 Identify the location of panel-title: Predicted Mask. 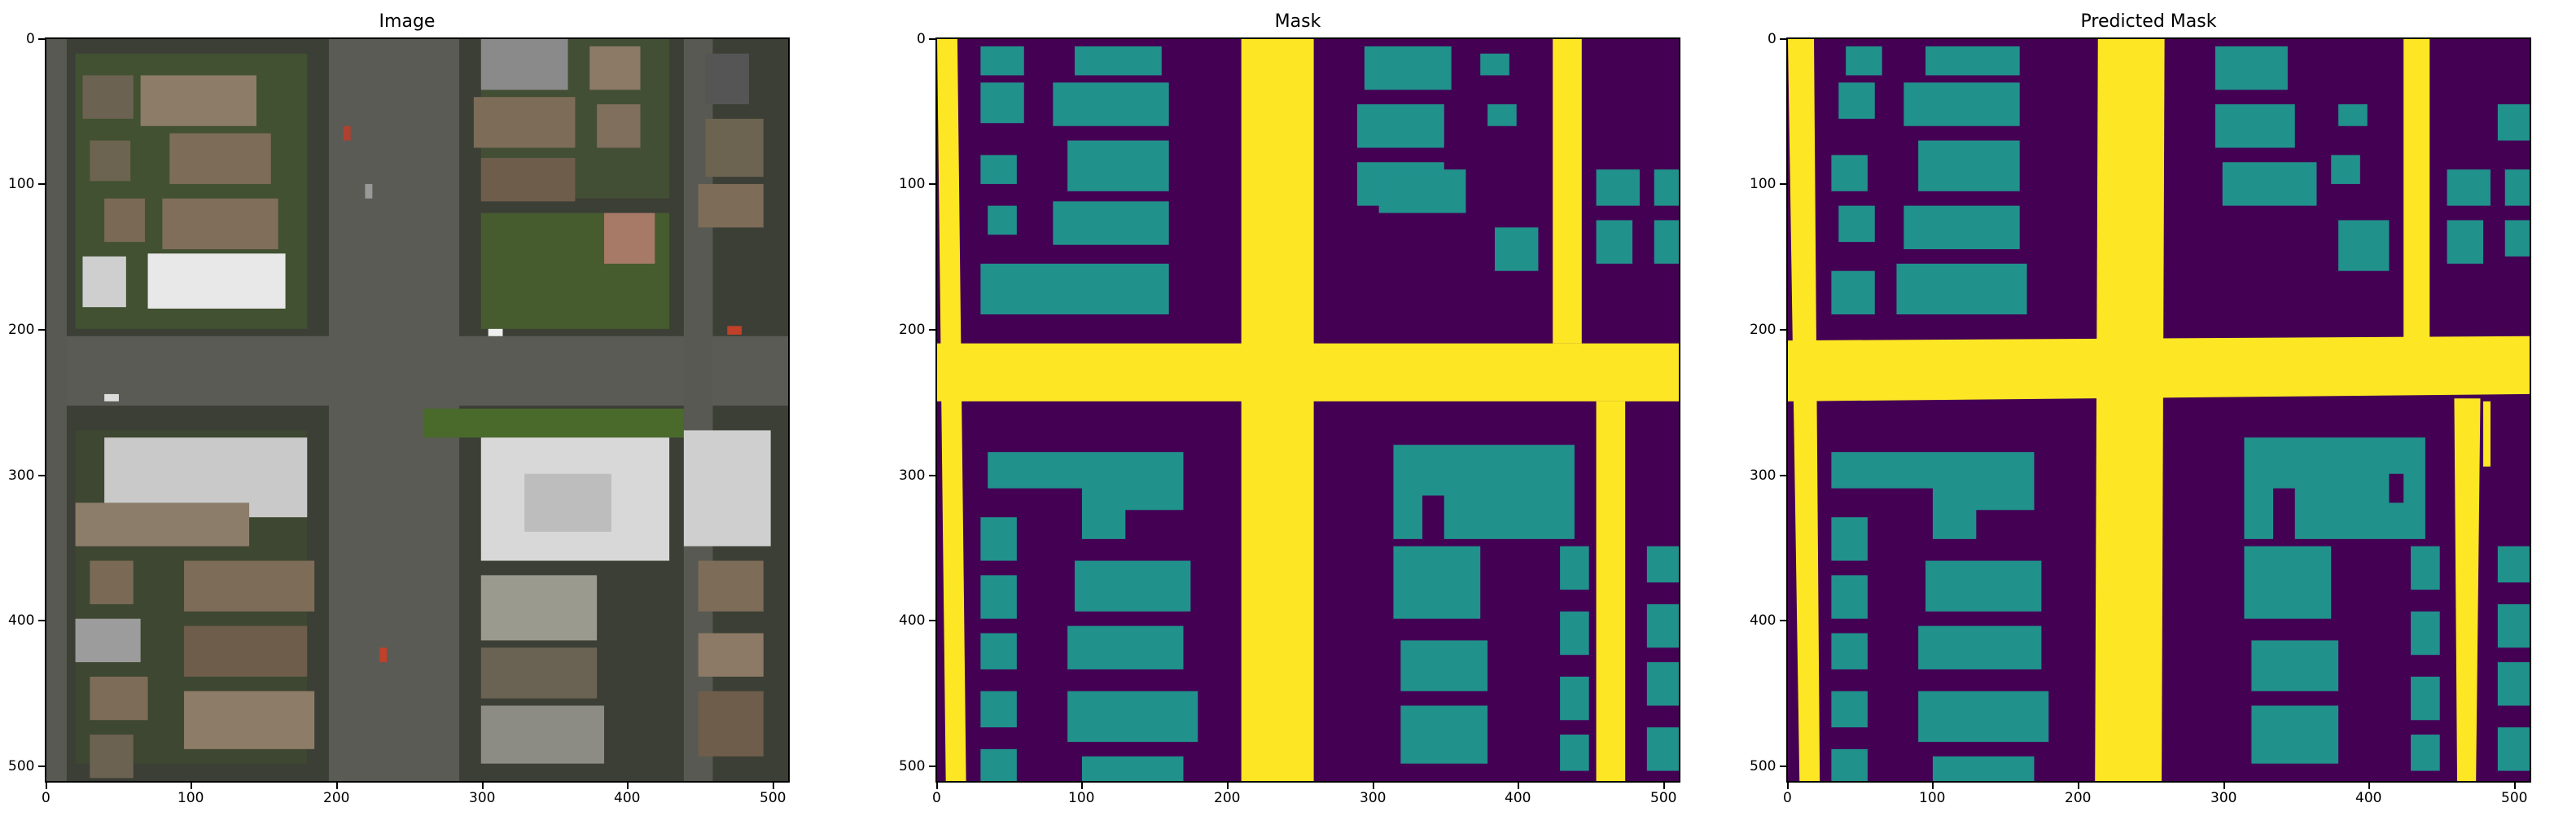
(2148, 21).